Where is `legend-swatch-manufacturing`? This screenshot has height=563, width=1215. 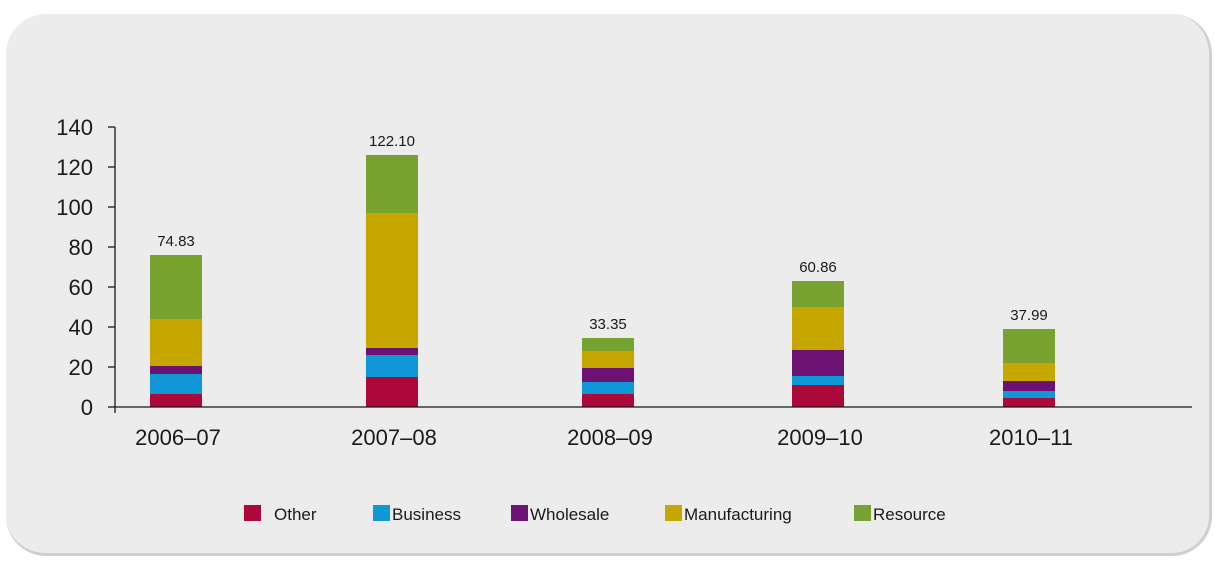 legend-swatch-manufacturing is located at coordinates (673, 513).